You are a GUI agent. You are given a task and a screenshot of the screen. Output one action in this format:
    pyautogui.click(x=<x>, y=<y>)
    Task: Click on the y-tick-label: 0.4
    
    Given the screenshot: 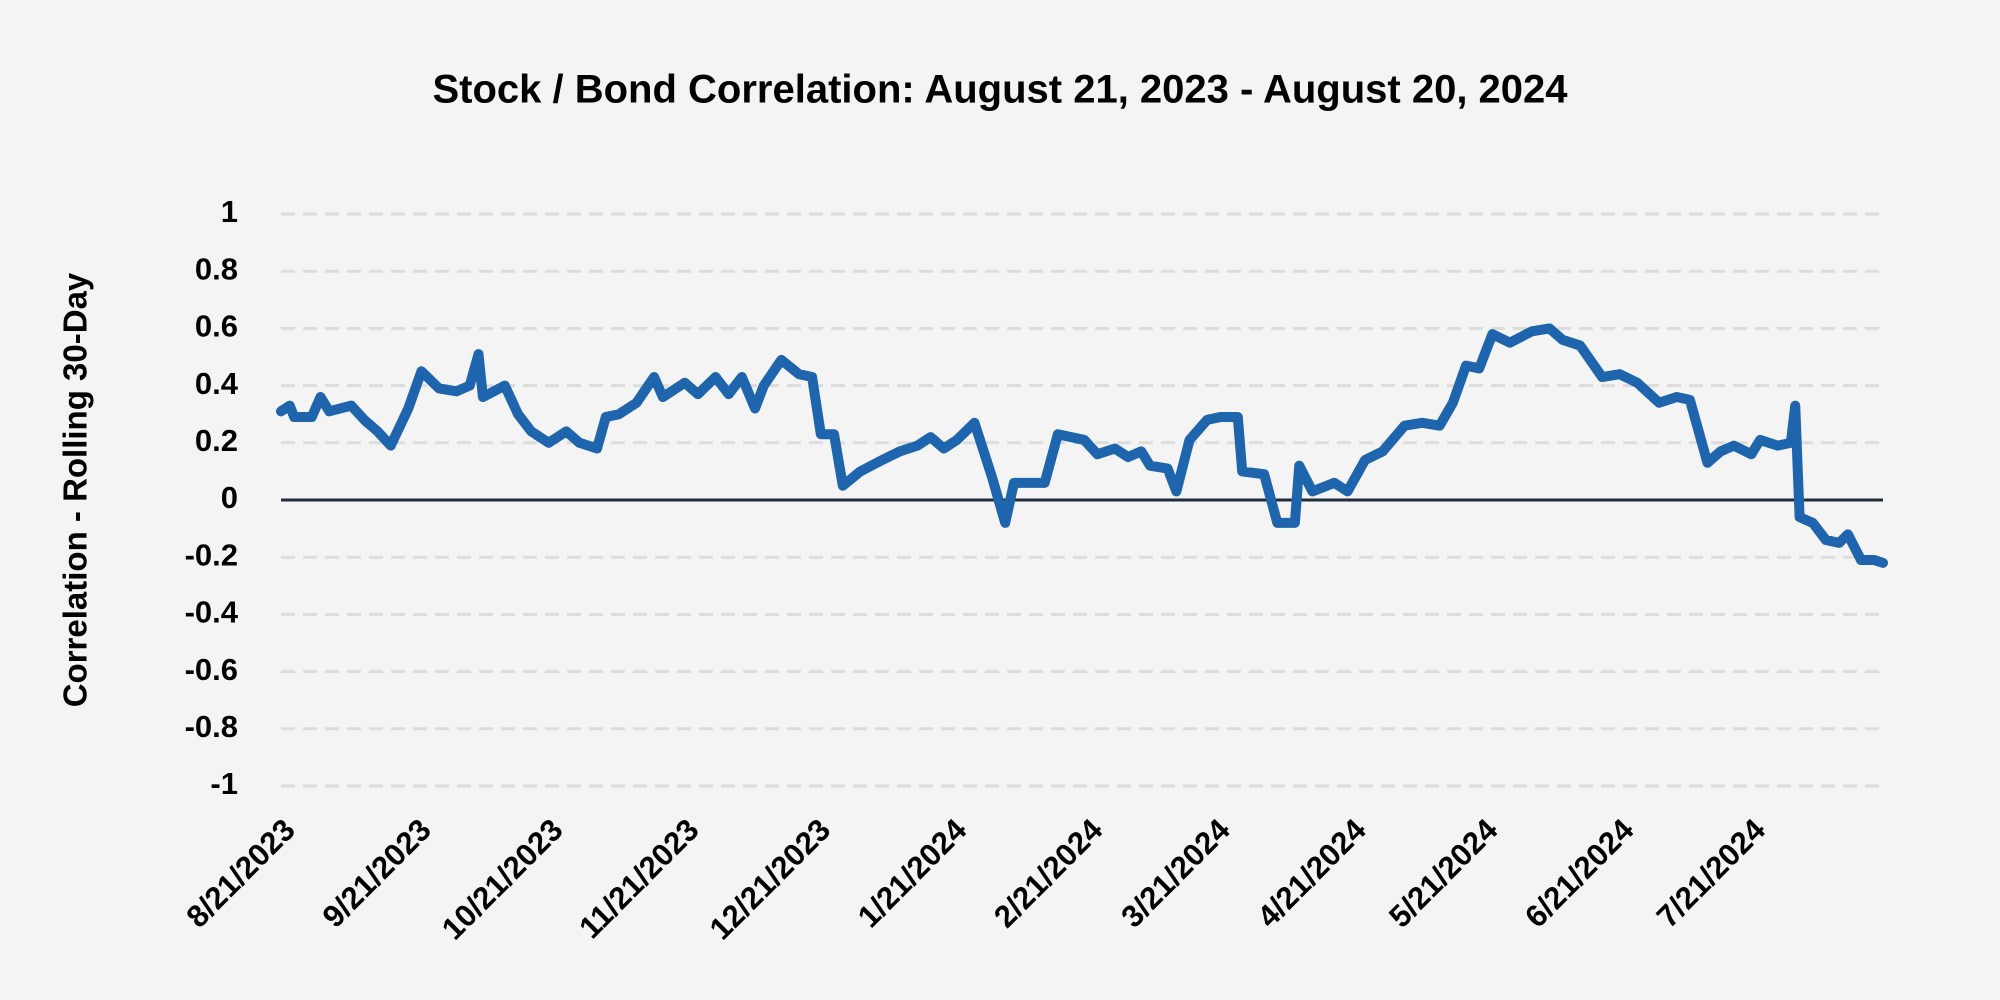 What is the action you would take?
    pyautogui.click(x=217, y=383)
    